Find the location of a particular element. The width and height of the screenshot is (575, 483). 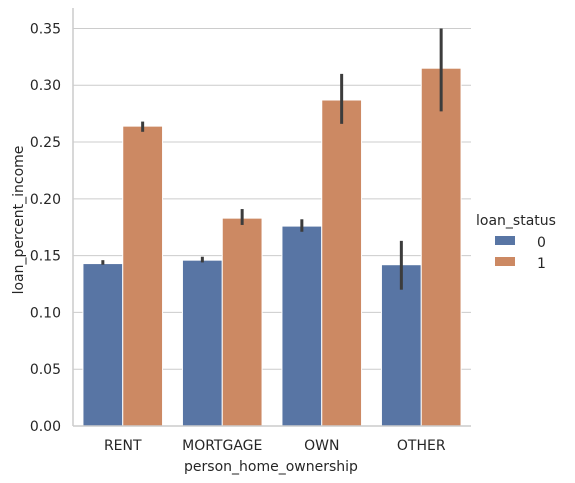

x-tick-label: OTHER is located at coordinates (421, 446).